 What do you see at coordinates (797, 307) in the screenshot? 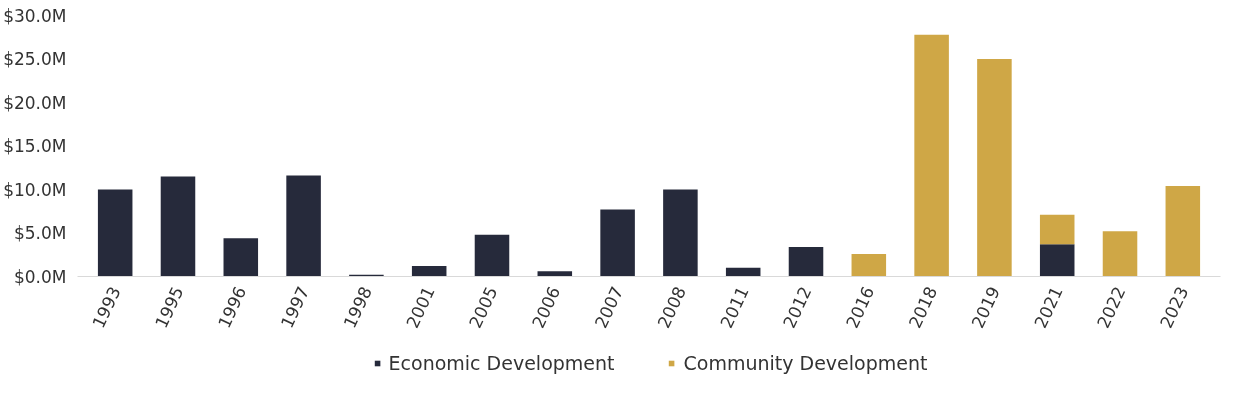
I see `x-tick-label: 2012` at bounding box center [797, 307].